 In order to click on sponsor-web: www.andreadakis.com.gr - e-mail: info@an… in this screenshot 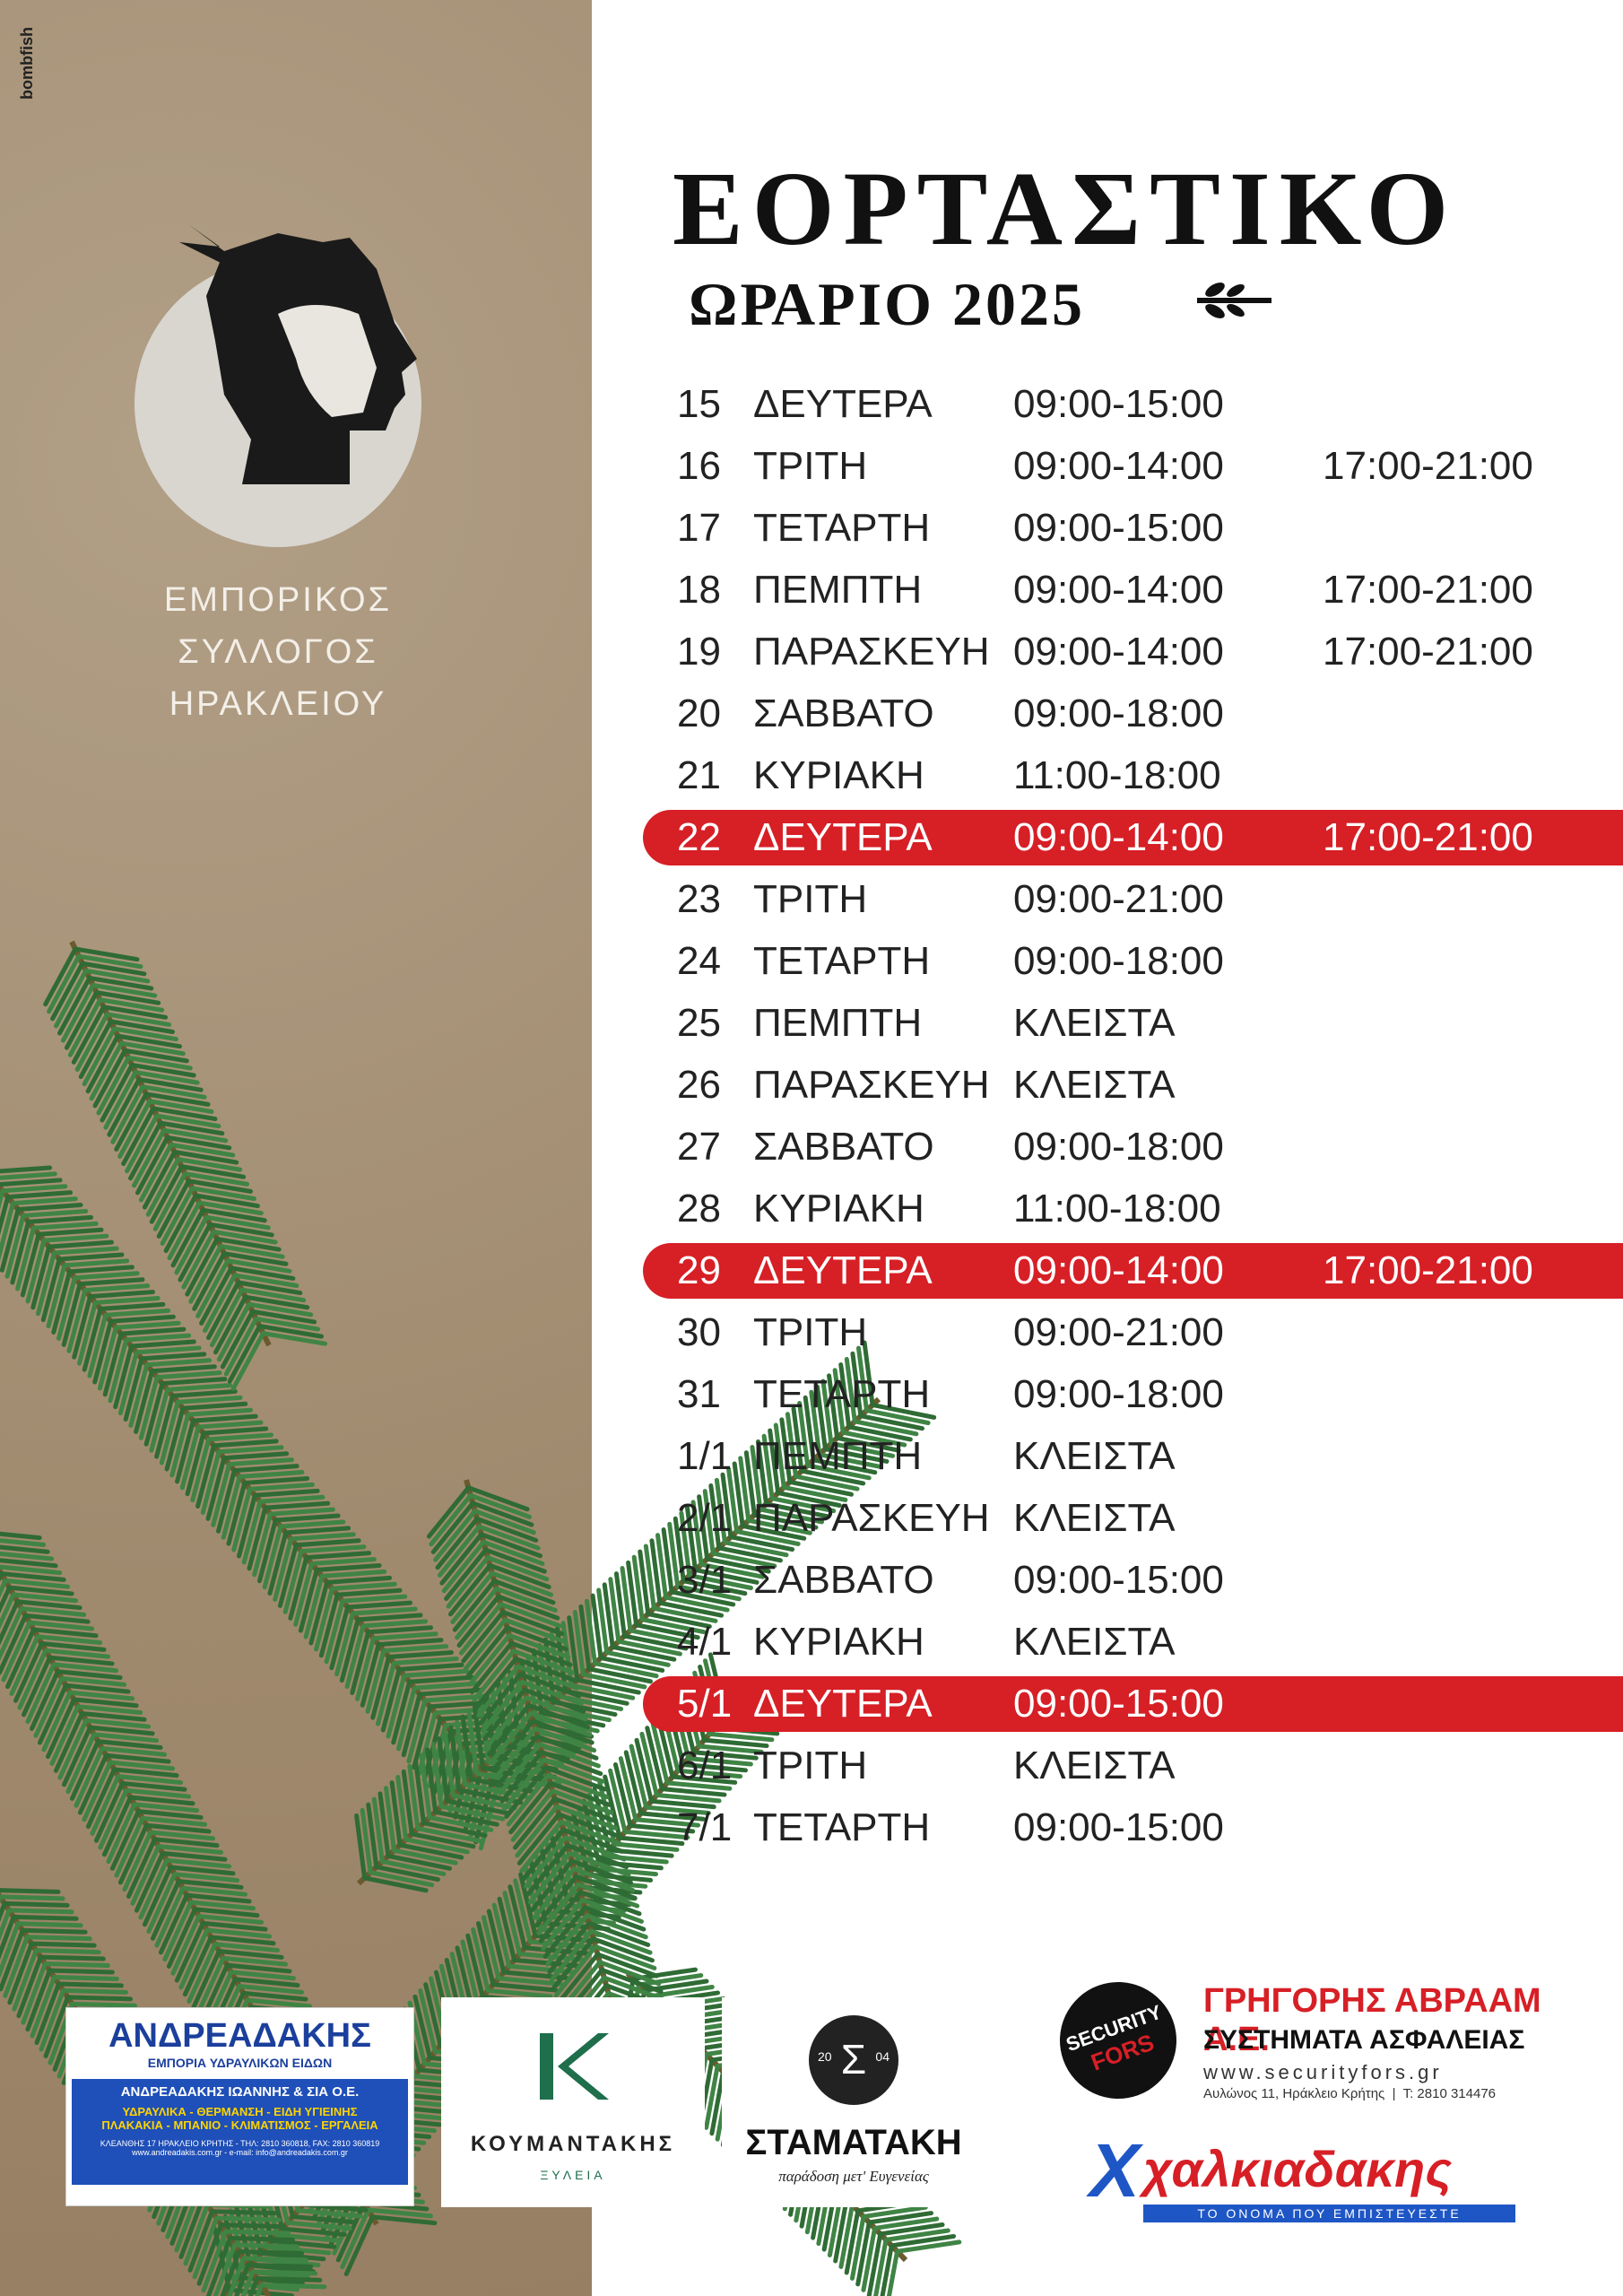, I will do `click(240, 2152)`.